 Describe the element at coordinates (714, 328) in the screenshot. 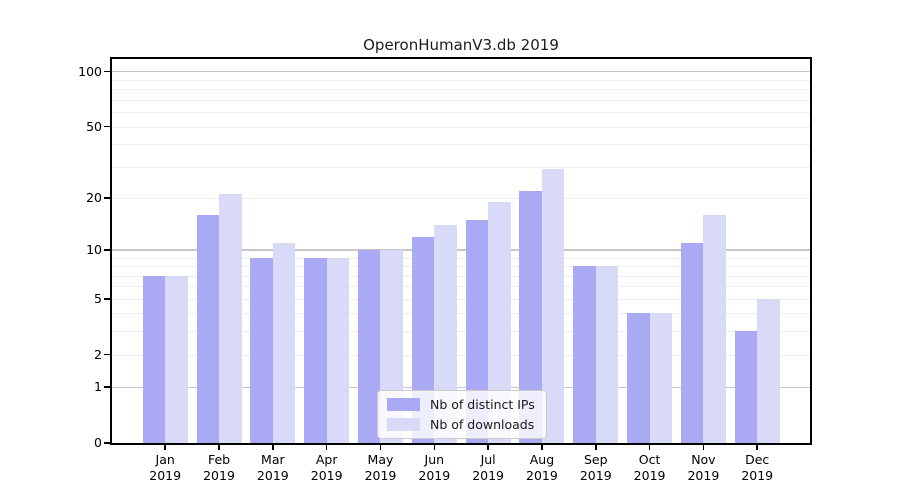

I see `bar-downloads-nov` at that location.